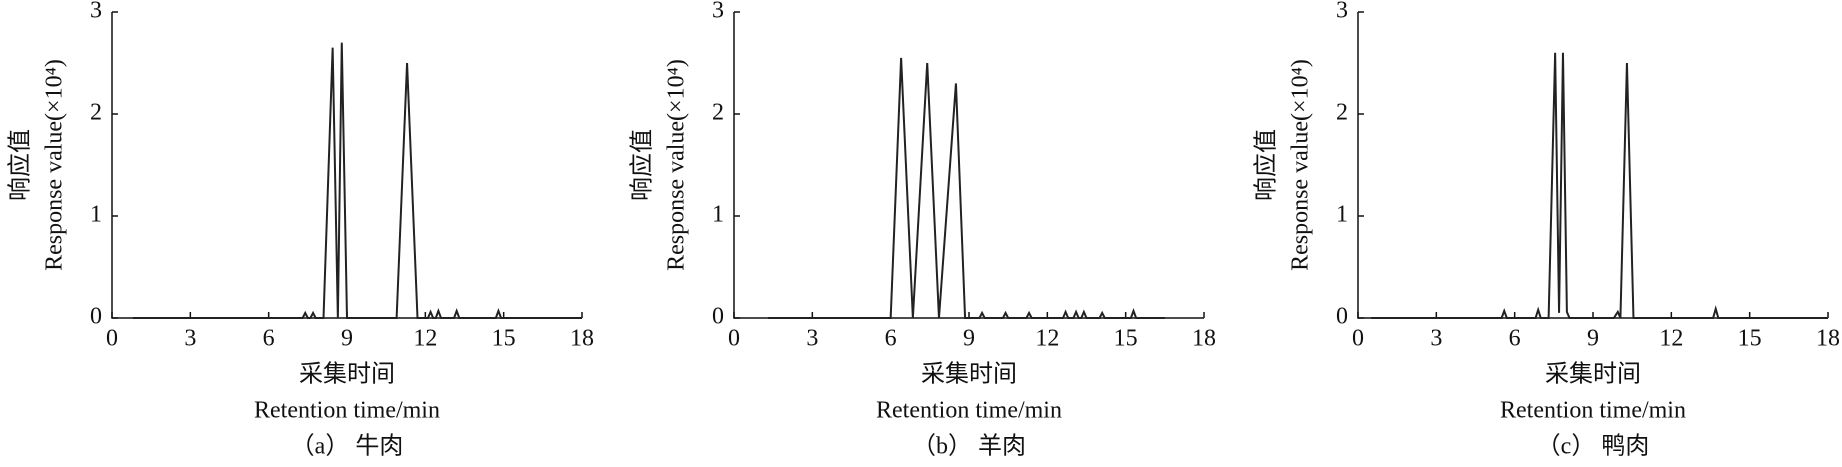  Describe the element at coordinates (969, 446) in the screenshot. I see `panel-caption: （b） 羊肉` at that location.